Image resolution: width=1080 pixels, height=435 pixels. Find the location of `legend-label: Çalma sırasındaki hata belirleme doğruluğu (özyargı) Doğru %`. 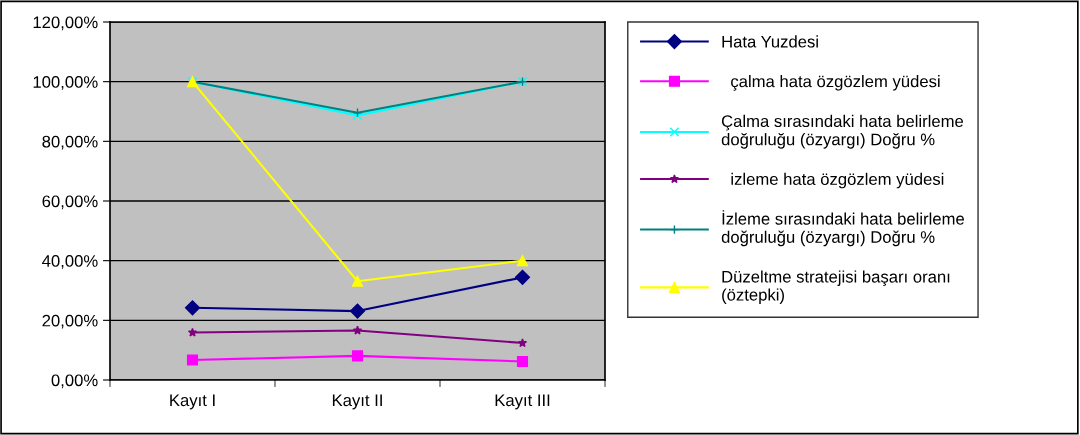

legend-label: Çalma sırasındaki hata belirleme doğruluğu (özyargı) Doğru % is located at coordinates (842, 131).